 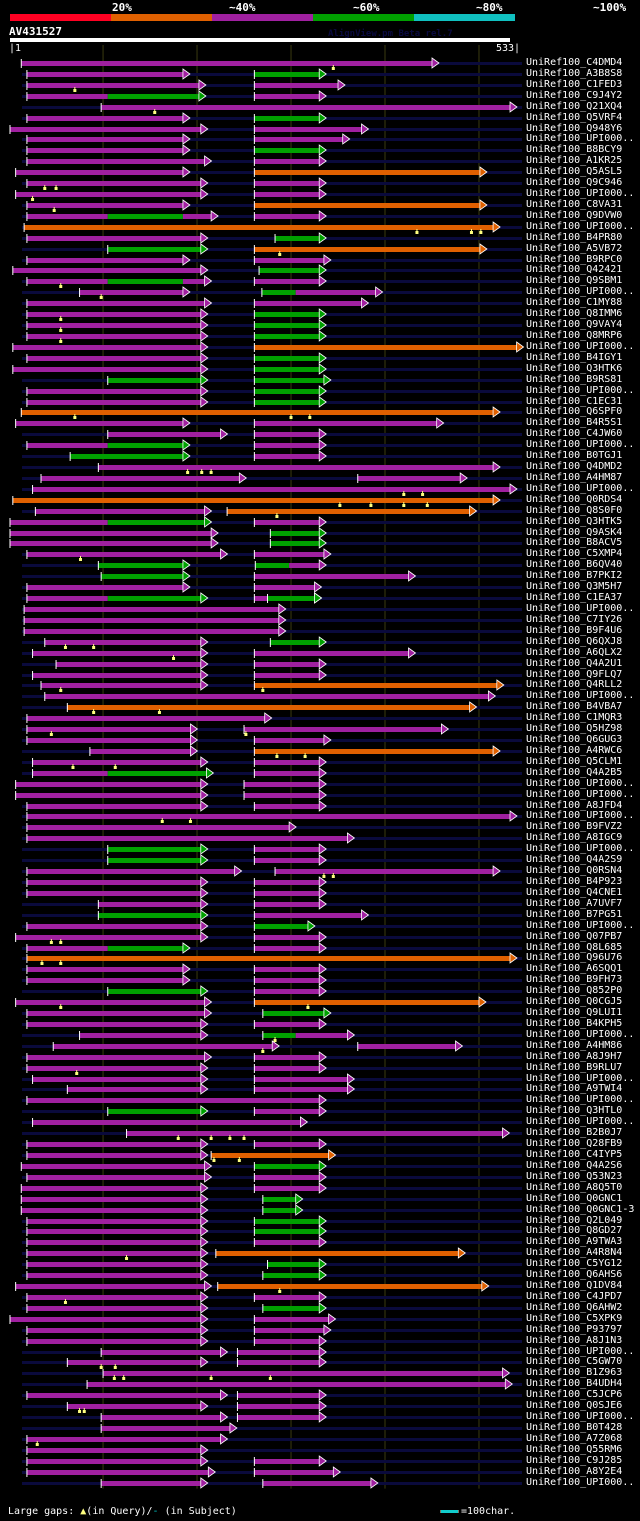 What do you see at coordinates (574, 652) in the screenshot?
I see `hit-label: UniRef100_A6QLX2` at bounding box center [574, 652].